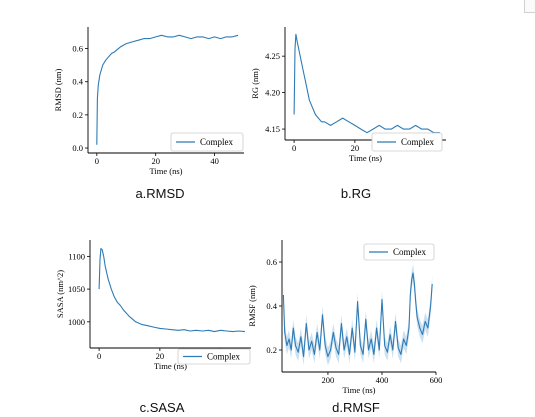  I want to click on legend-rg: Complex, so click(407, 142).